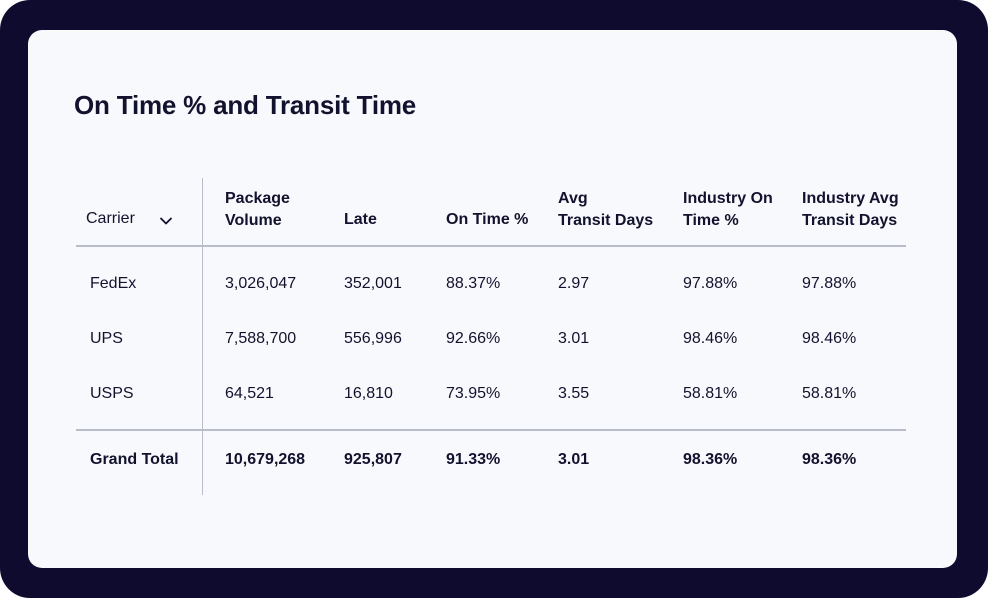 The width and height of the screenshot is (988, 598). I want to click on row-late: 352,001, so click(373, 283).